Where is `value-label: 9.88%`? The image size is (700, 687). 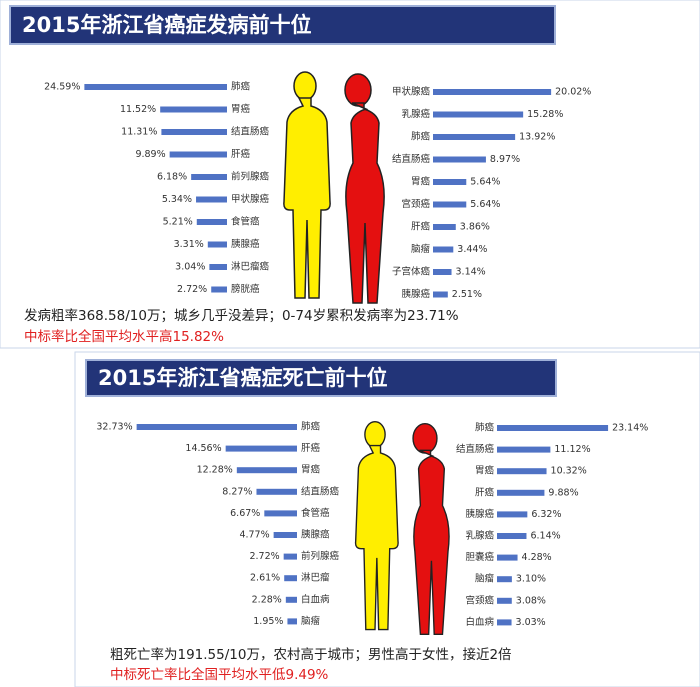
value-label: 9.88% is located at coordinates (563, 492).